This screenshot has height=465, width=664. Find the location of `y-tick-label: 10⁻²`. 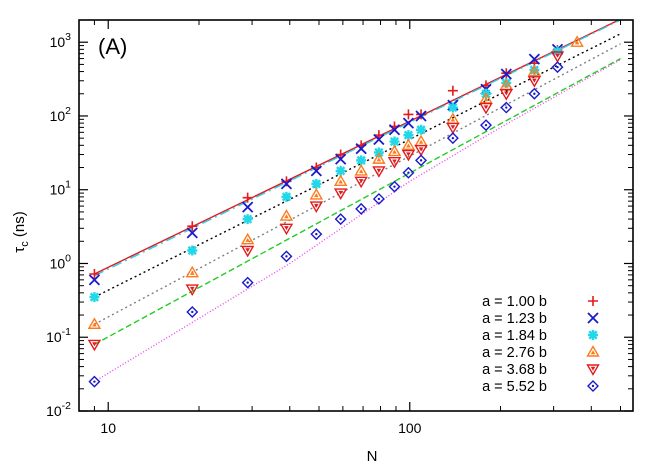

y-tick-label: 10⁻² is located at coordinates (58, 409).